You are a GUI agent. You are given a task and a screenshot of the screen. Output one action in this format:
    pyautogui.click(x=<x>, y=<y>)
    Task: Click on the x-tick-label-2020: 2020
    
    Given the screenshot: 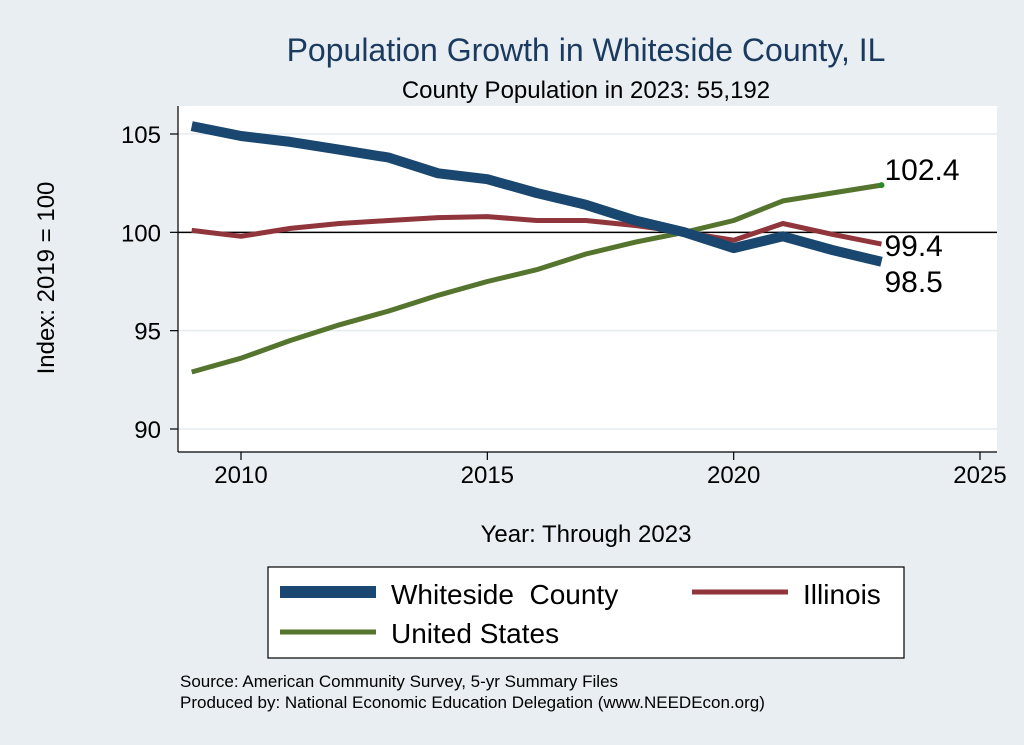 What is the action you would take?
    pyautogui.click(x=733, y=475)
    